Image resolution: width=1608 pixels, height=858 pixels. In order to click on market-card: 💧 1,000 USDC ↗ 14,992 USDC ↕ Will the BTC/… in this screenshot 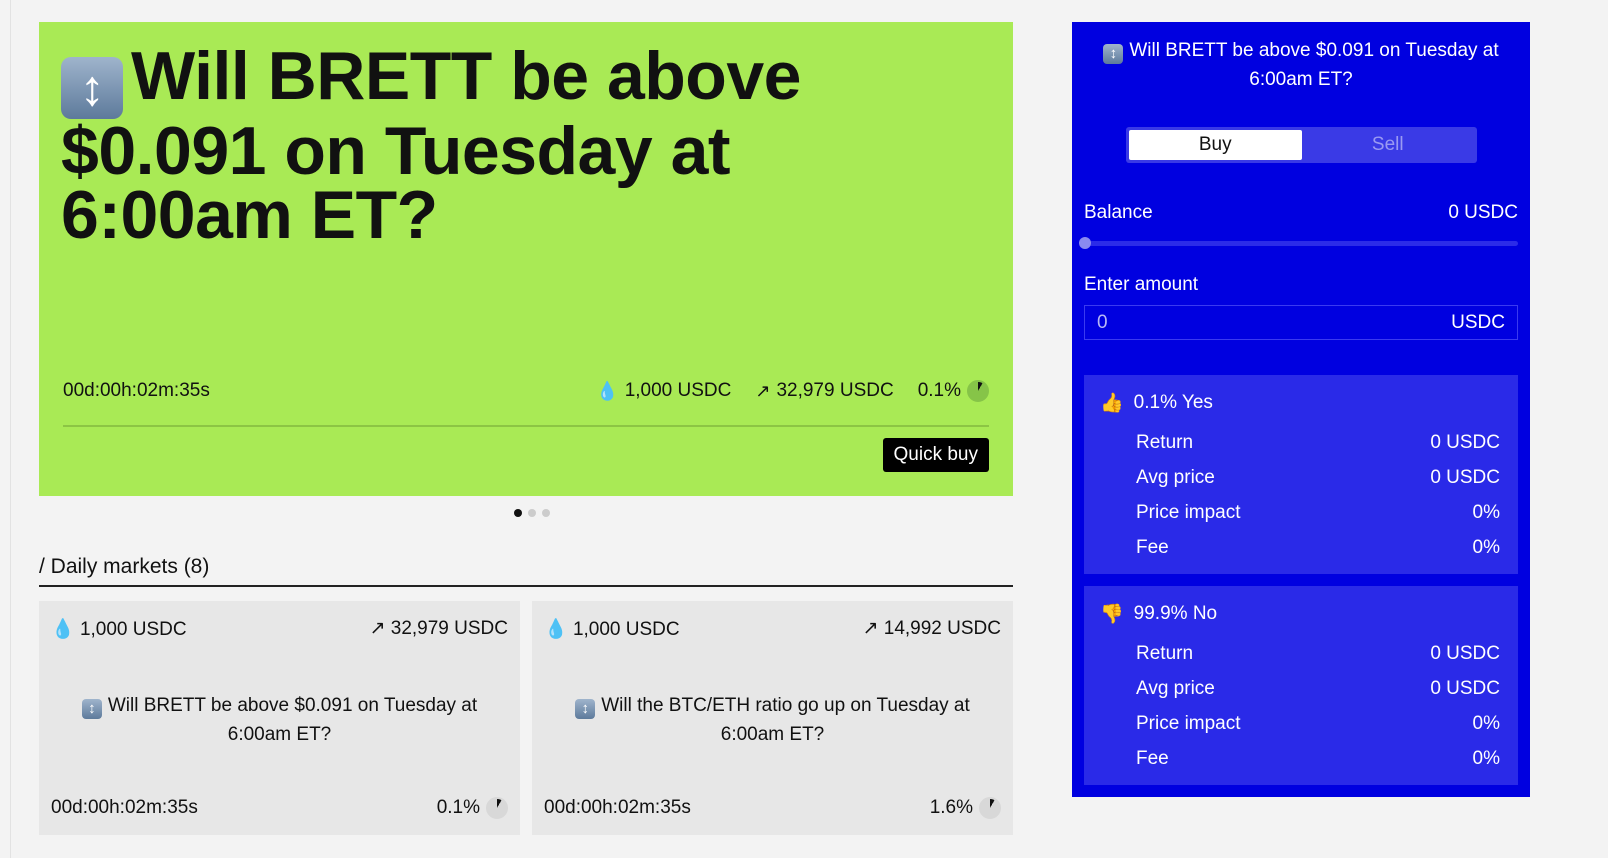, I will do `click(772, 718)`.